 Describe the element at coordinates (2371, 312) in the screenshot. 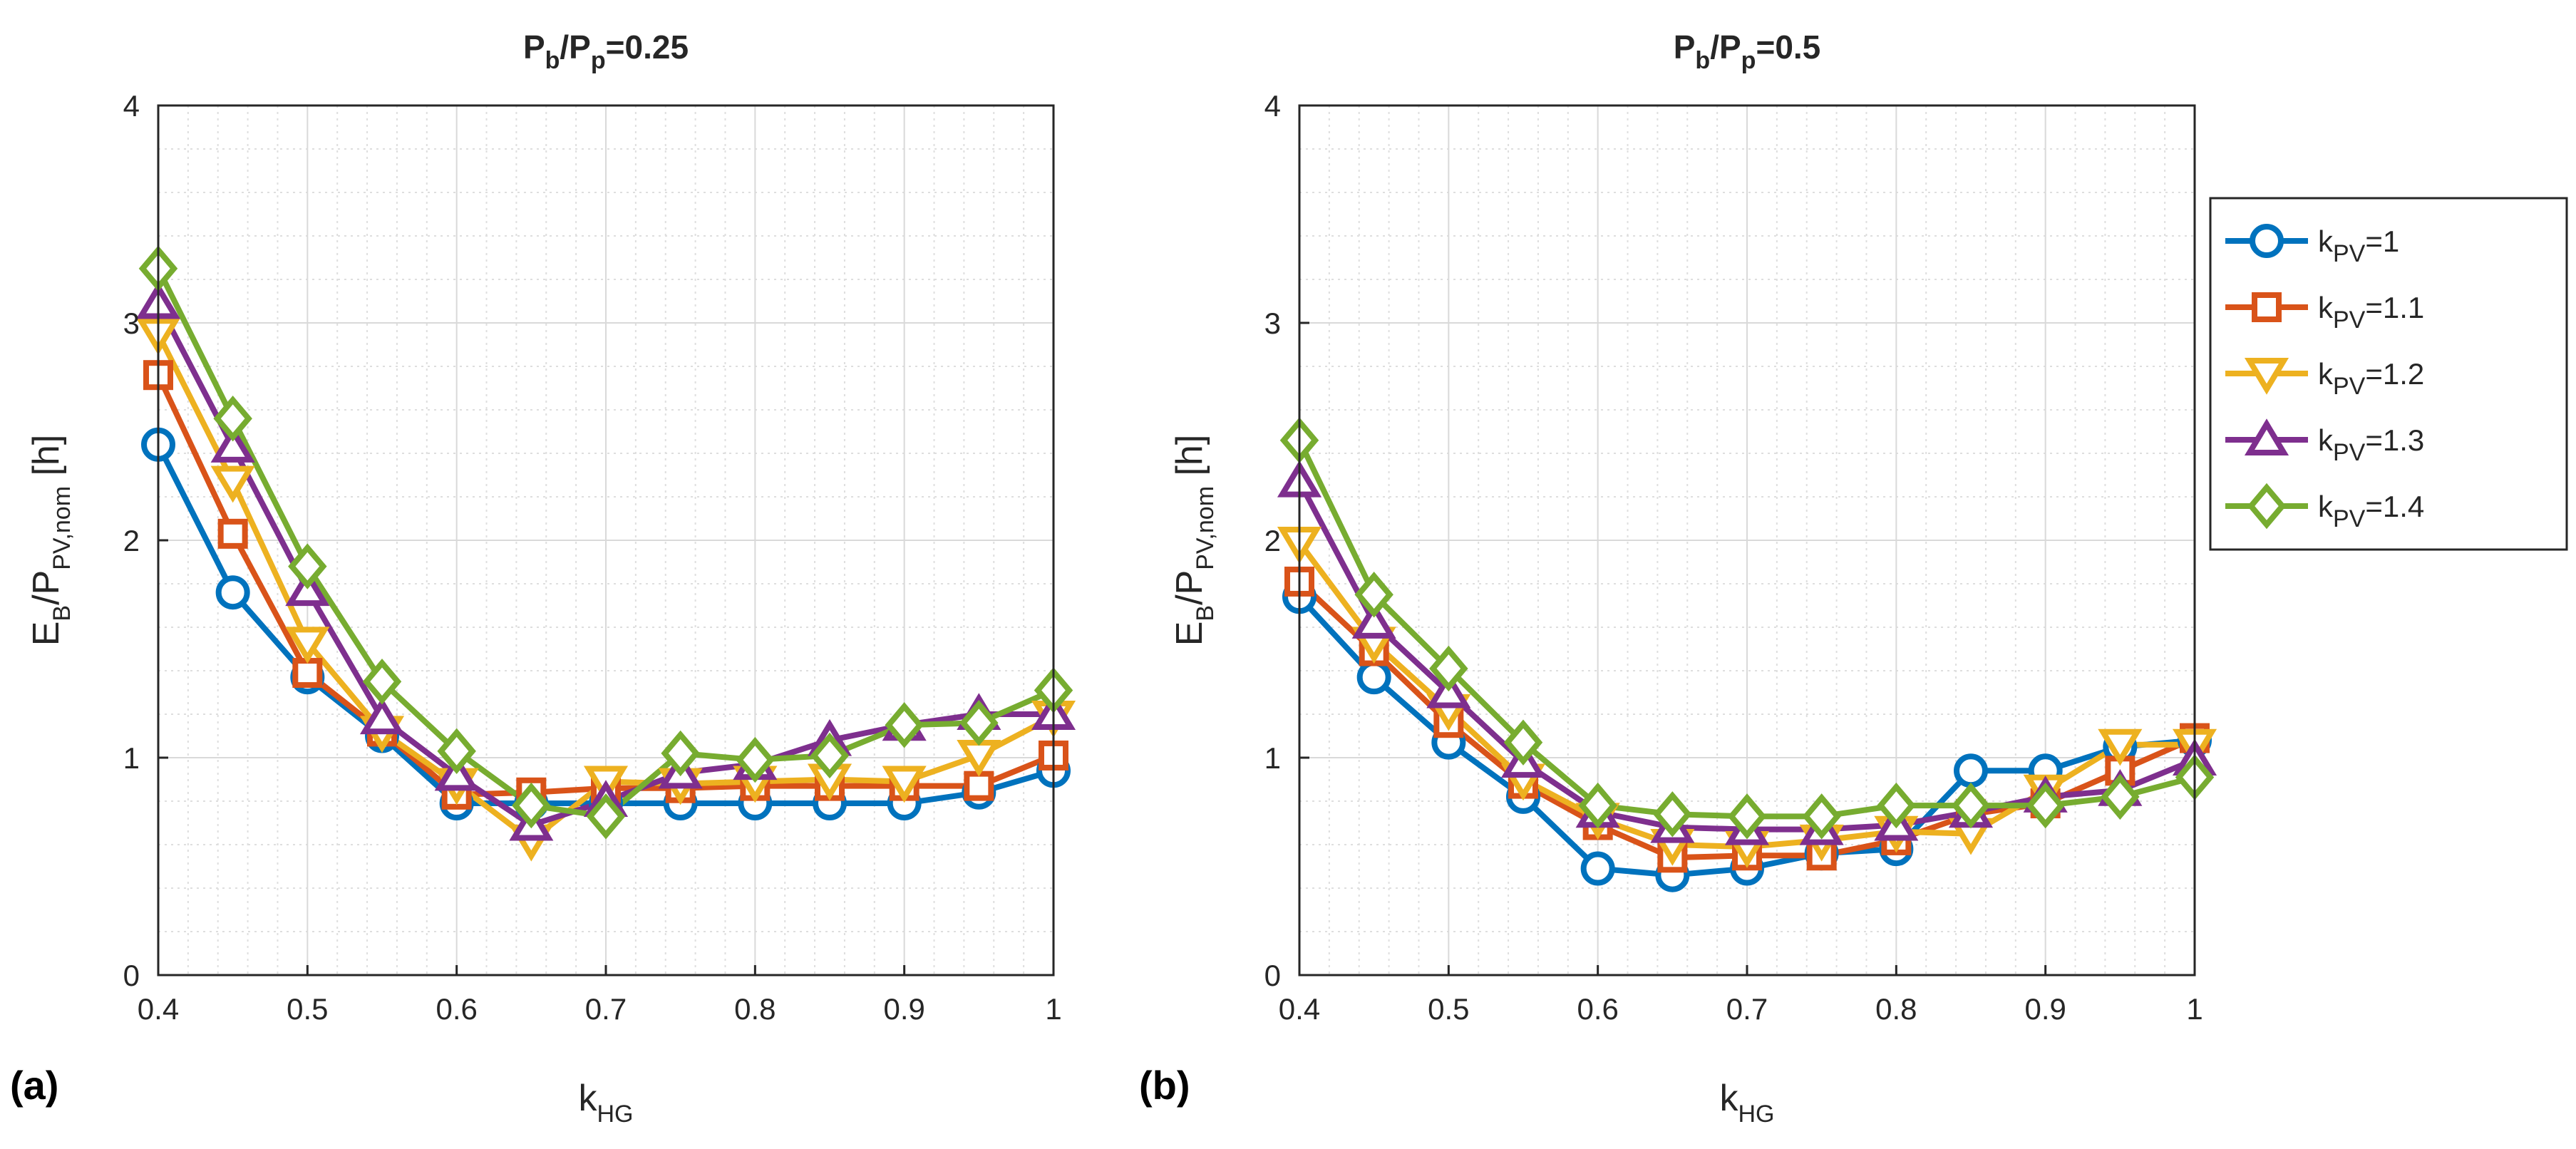

I see `legend-label-2: kPV=1.1` at that location.